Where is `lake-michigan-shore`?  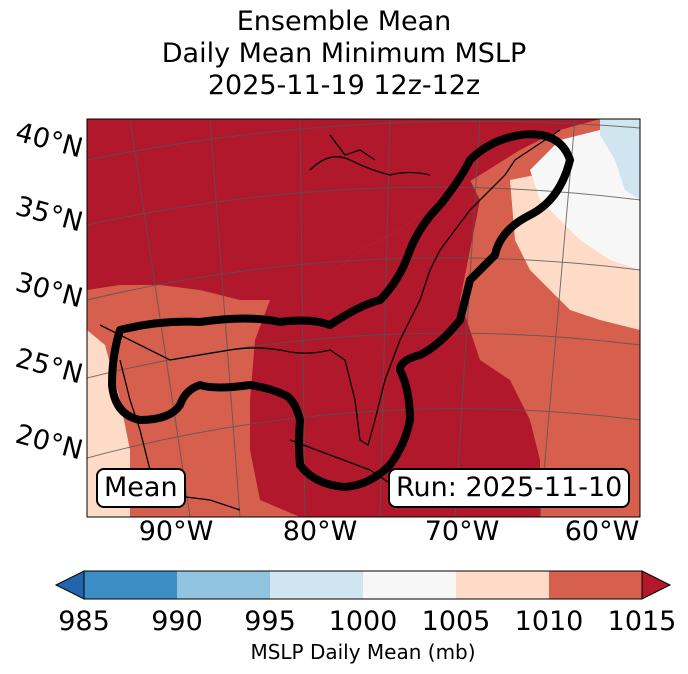 lake-michigan-shore is located at coordinates (352, 147).